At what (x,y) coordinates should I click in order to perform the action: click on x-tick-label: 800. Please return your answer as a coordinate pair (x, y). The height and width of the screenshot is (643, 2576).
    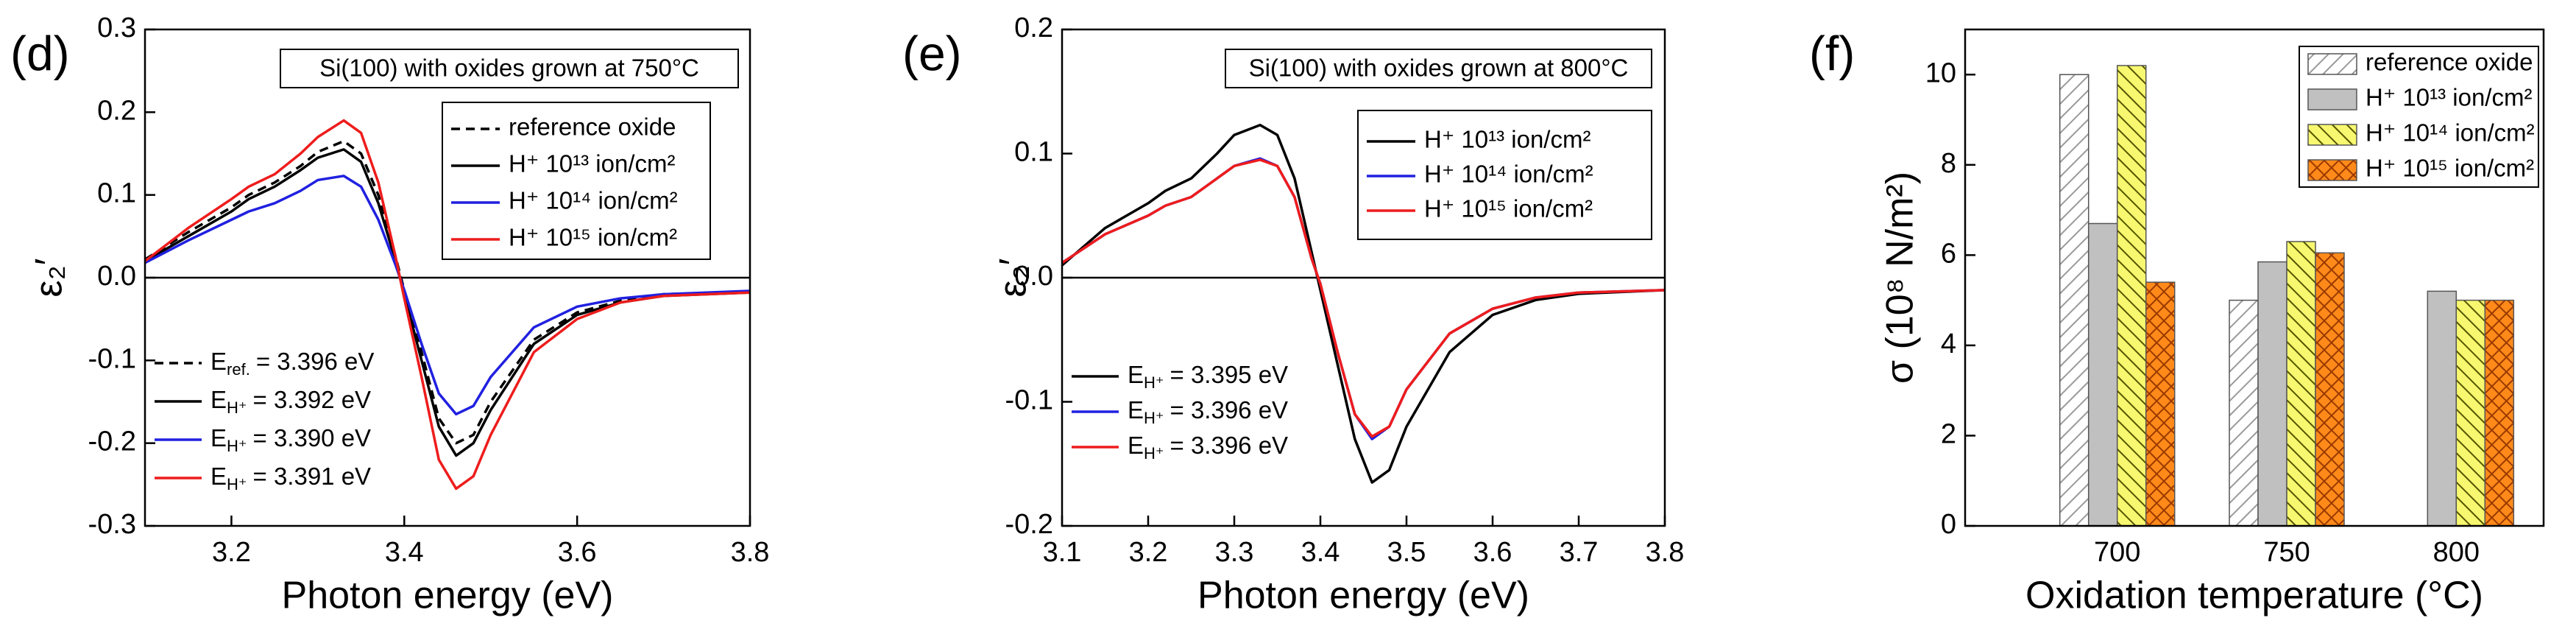
    Looking at the image, I should click on (2456, 552).